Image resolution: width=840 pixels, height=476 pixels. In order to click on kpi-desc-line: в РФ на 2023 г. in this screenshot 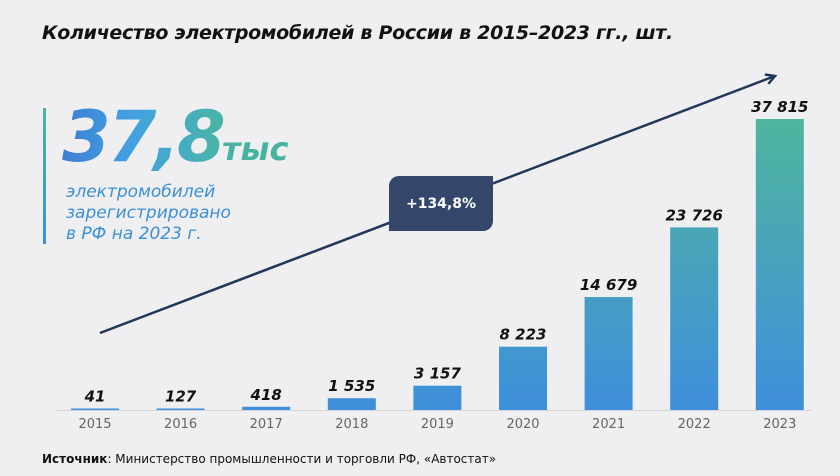, I will do `click(134, 234)`.